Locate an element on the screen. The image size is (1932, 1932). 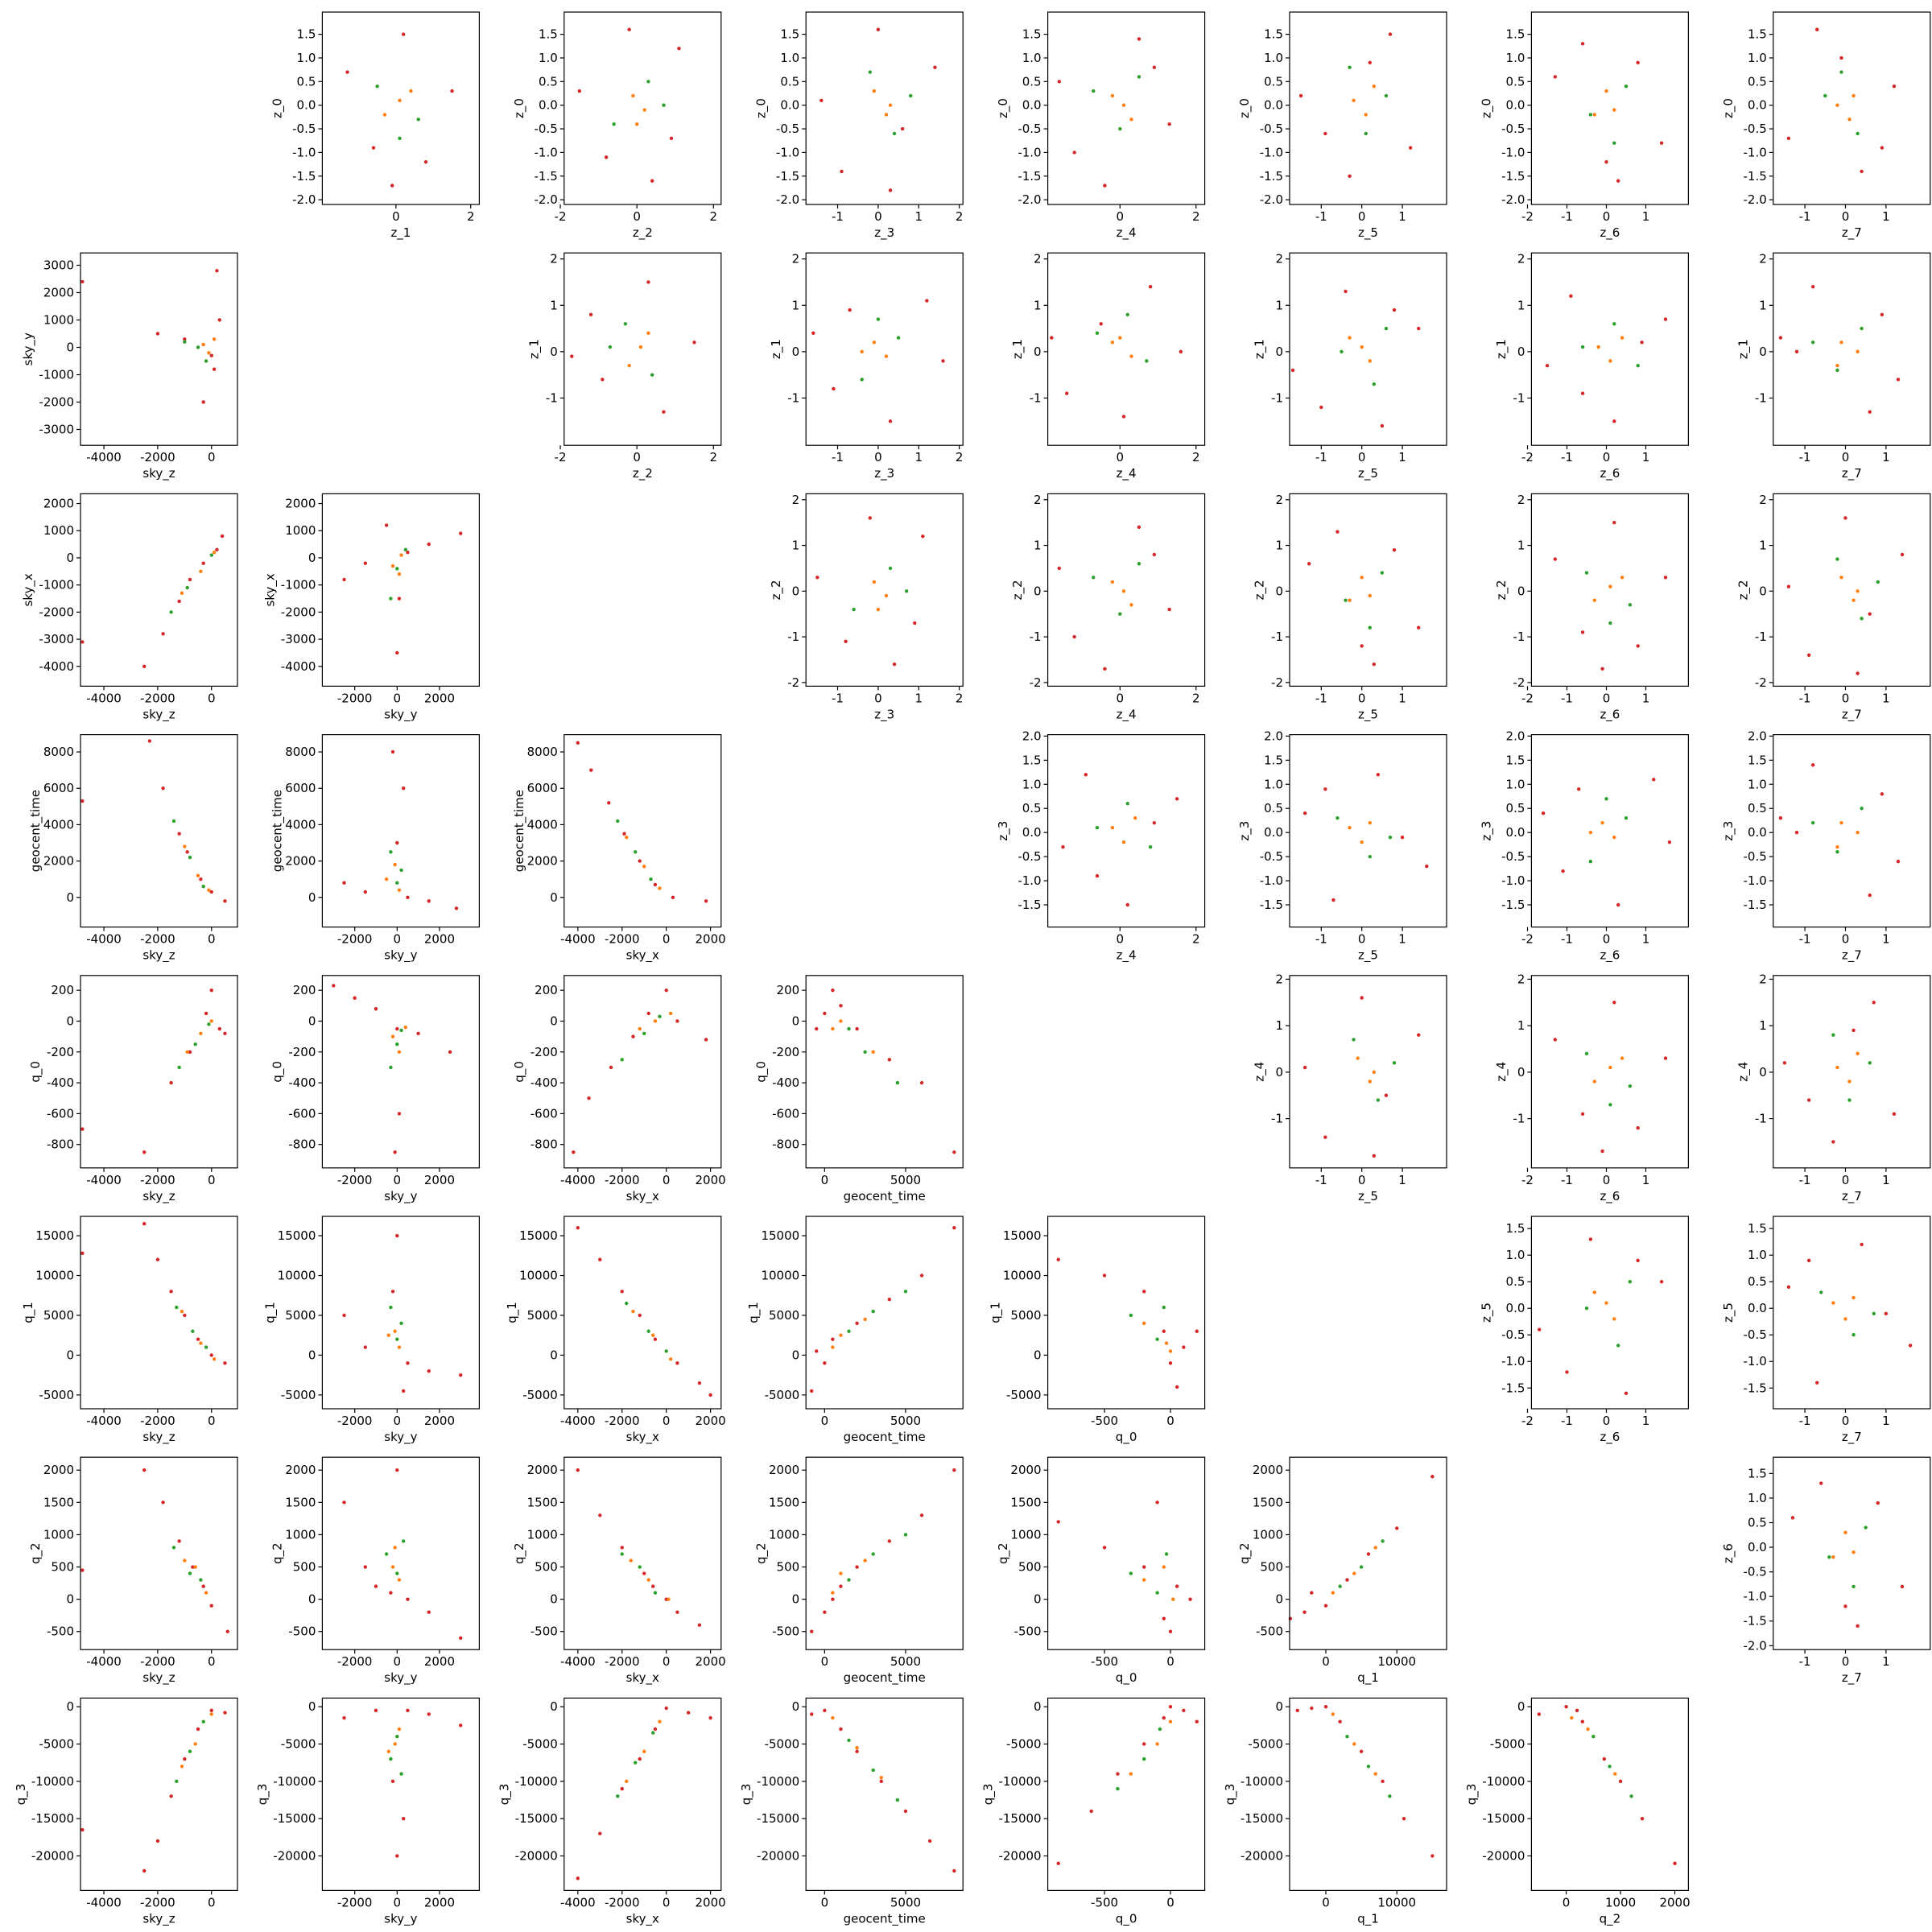
y-tick-label: 200 is located at coordinates (62, 990).